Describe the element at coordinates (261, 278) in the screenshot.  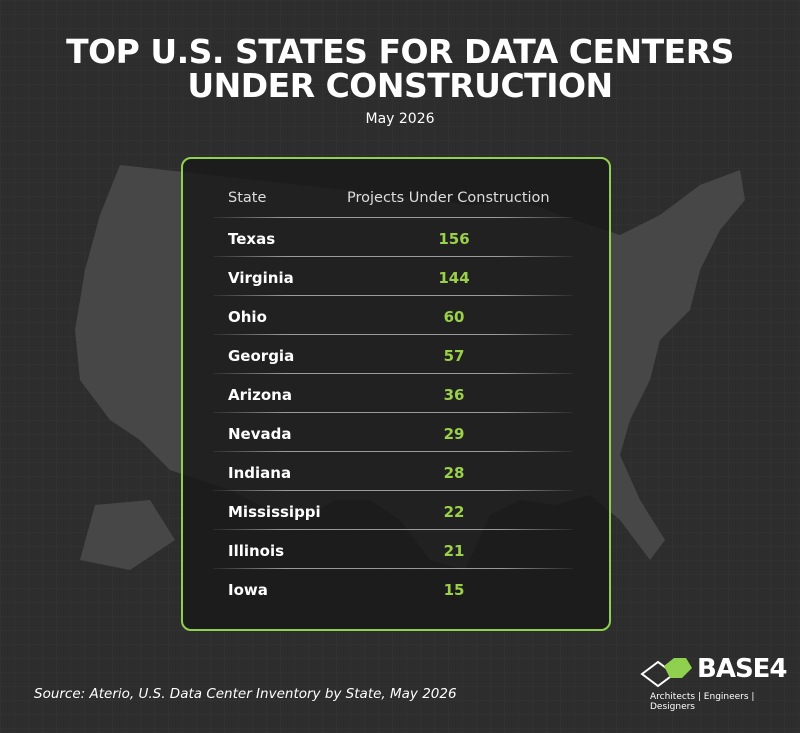
I see `state-cell: Virginia` at that location.